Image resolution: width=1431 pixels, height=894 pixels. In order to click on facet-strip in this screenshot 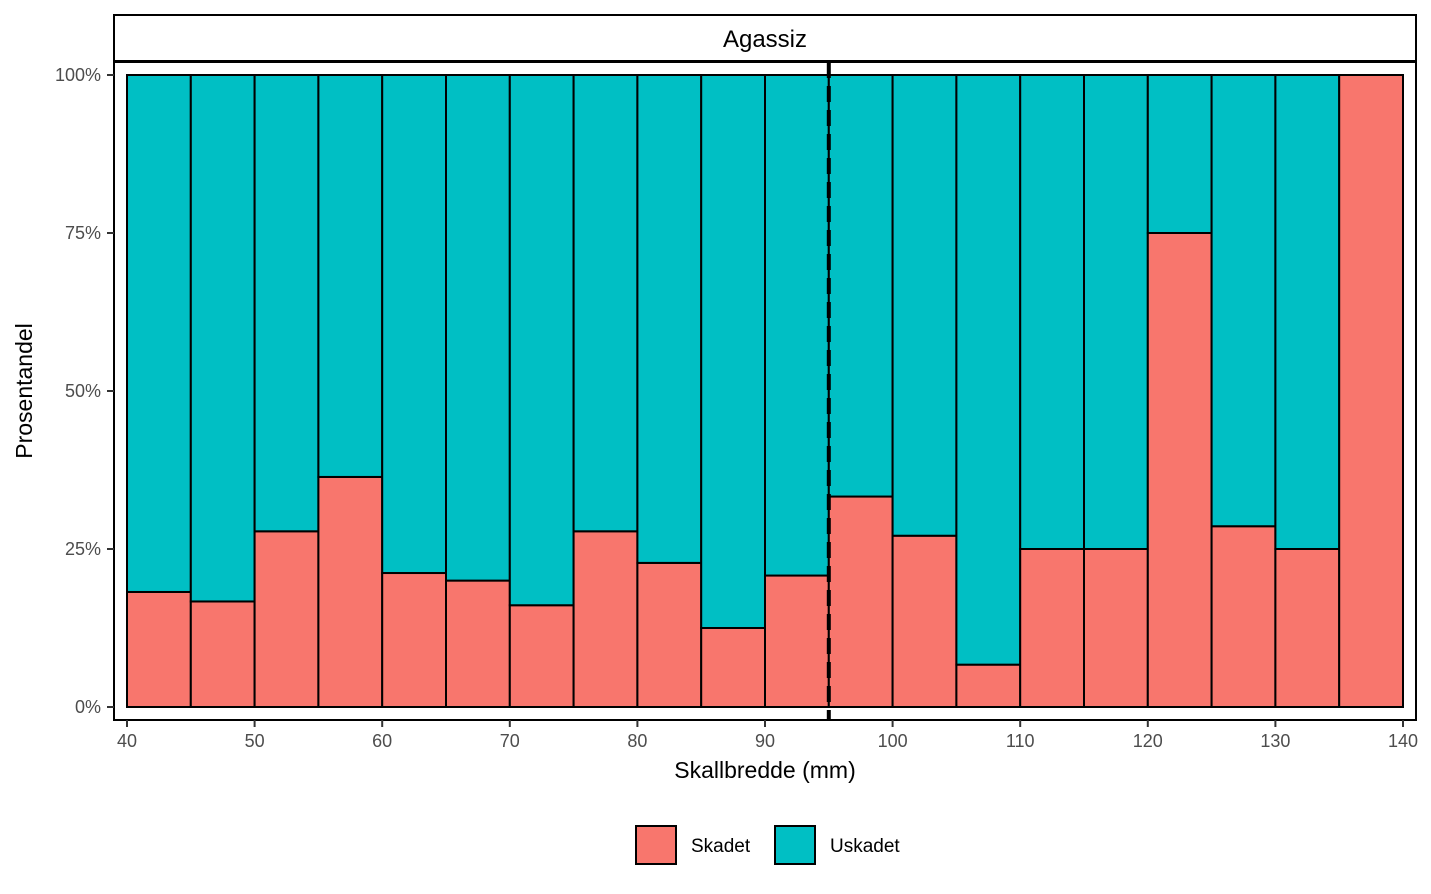, I will do `click(765, 38)`.